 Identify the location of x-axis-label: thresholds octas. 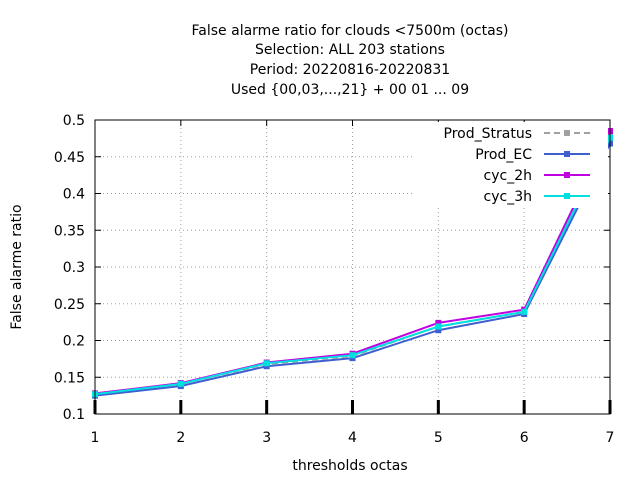
(349, 466).